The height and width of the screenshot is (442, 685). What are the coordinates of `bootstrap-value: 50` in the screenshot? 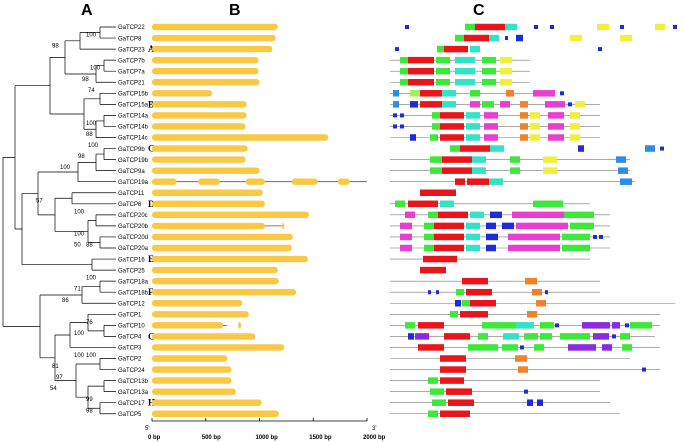 It's located at (77, 246).